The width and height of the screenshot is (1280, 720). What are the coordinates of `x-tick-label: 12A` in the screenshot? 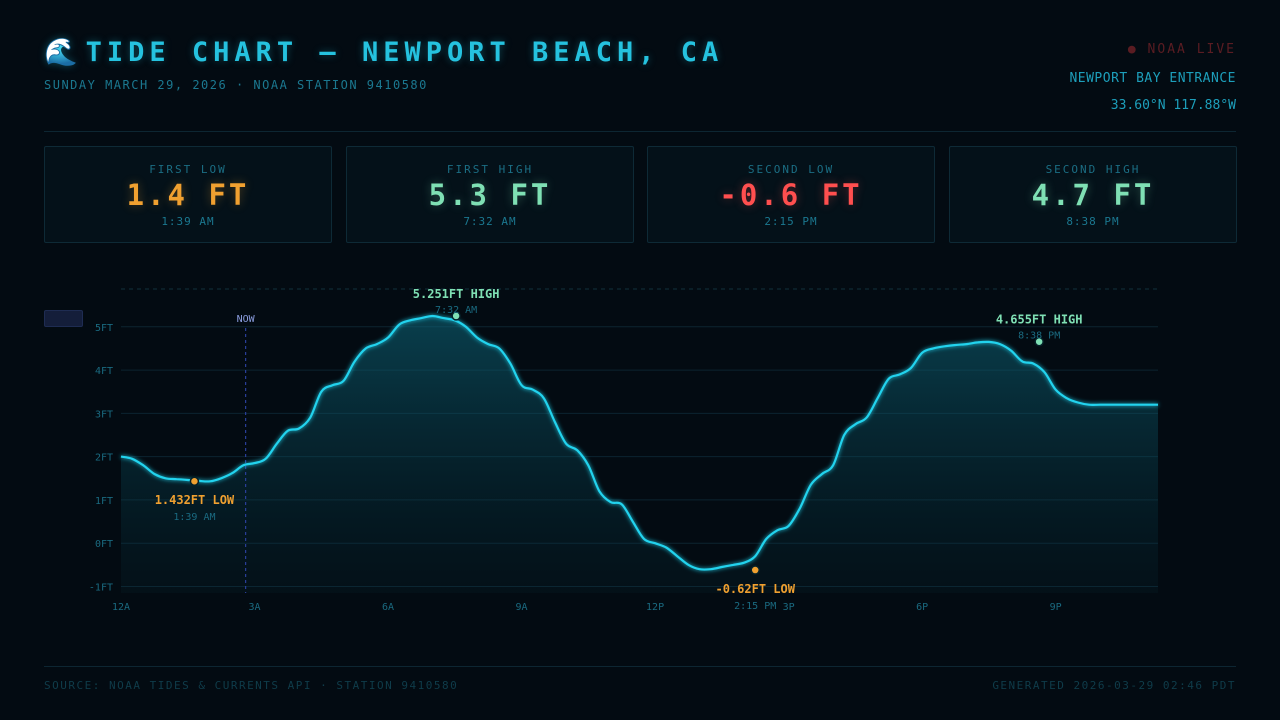 It's located at (121, 607).